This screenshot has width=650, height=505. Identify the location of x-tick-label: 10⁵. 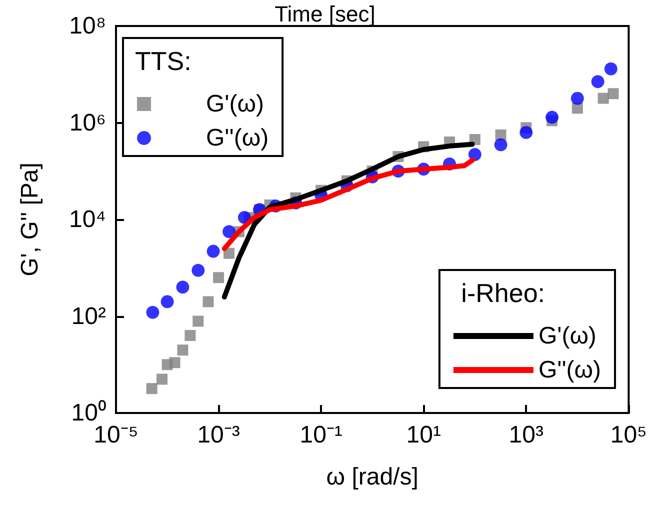
(629, 435).